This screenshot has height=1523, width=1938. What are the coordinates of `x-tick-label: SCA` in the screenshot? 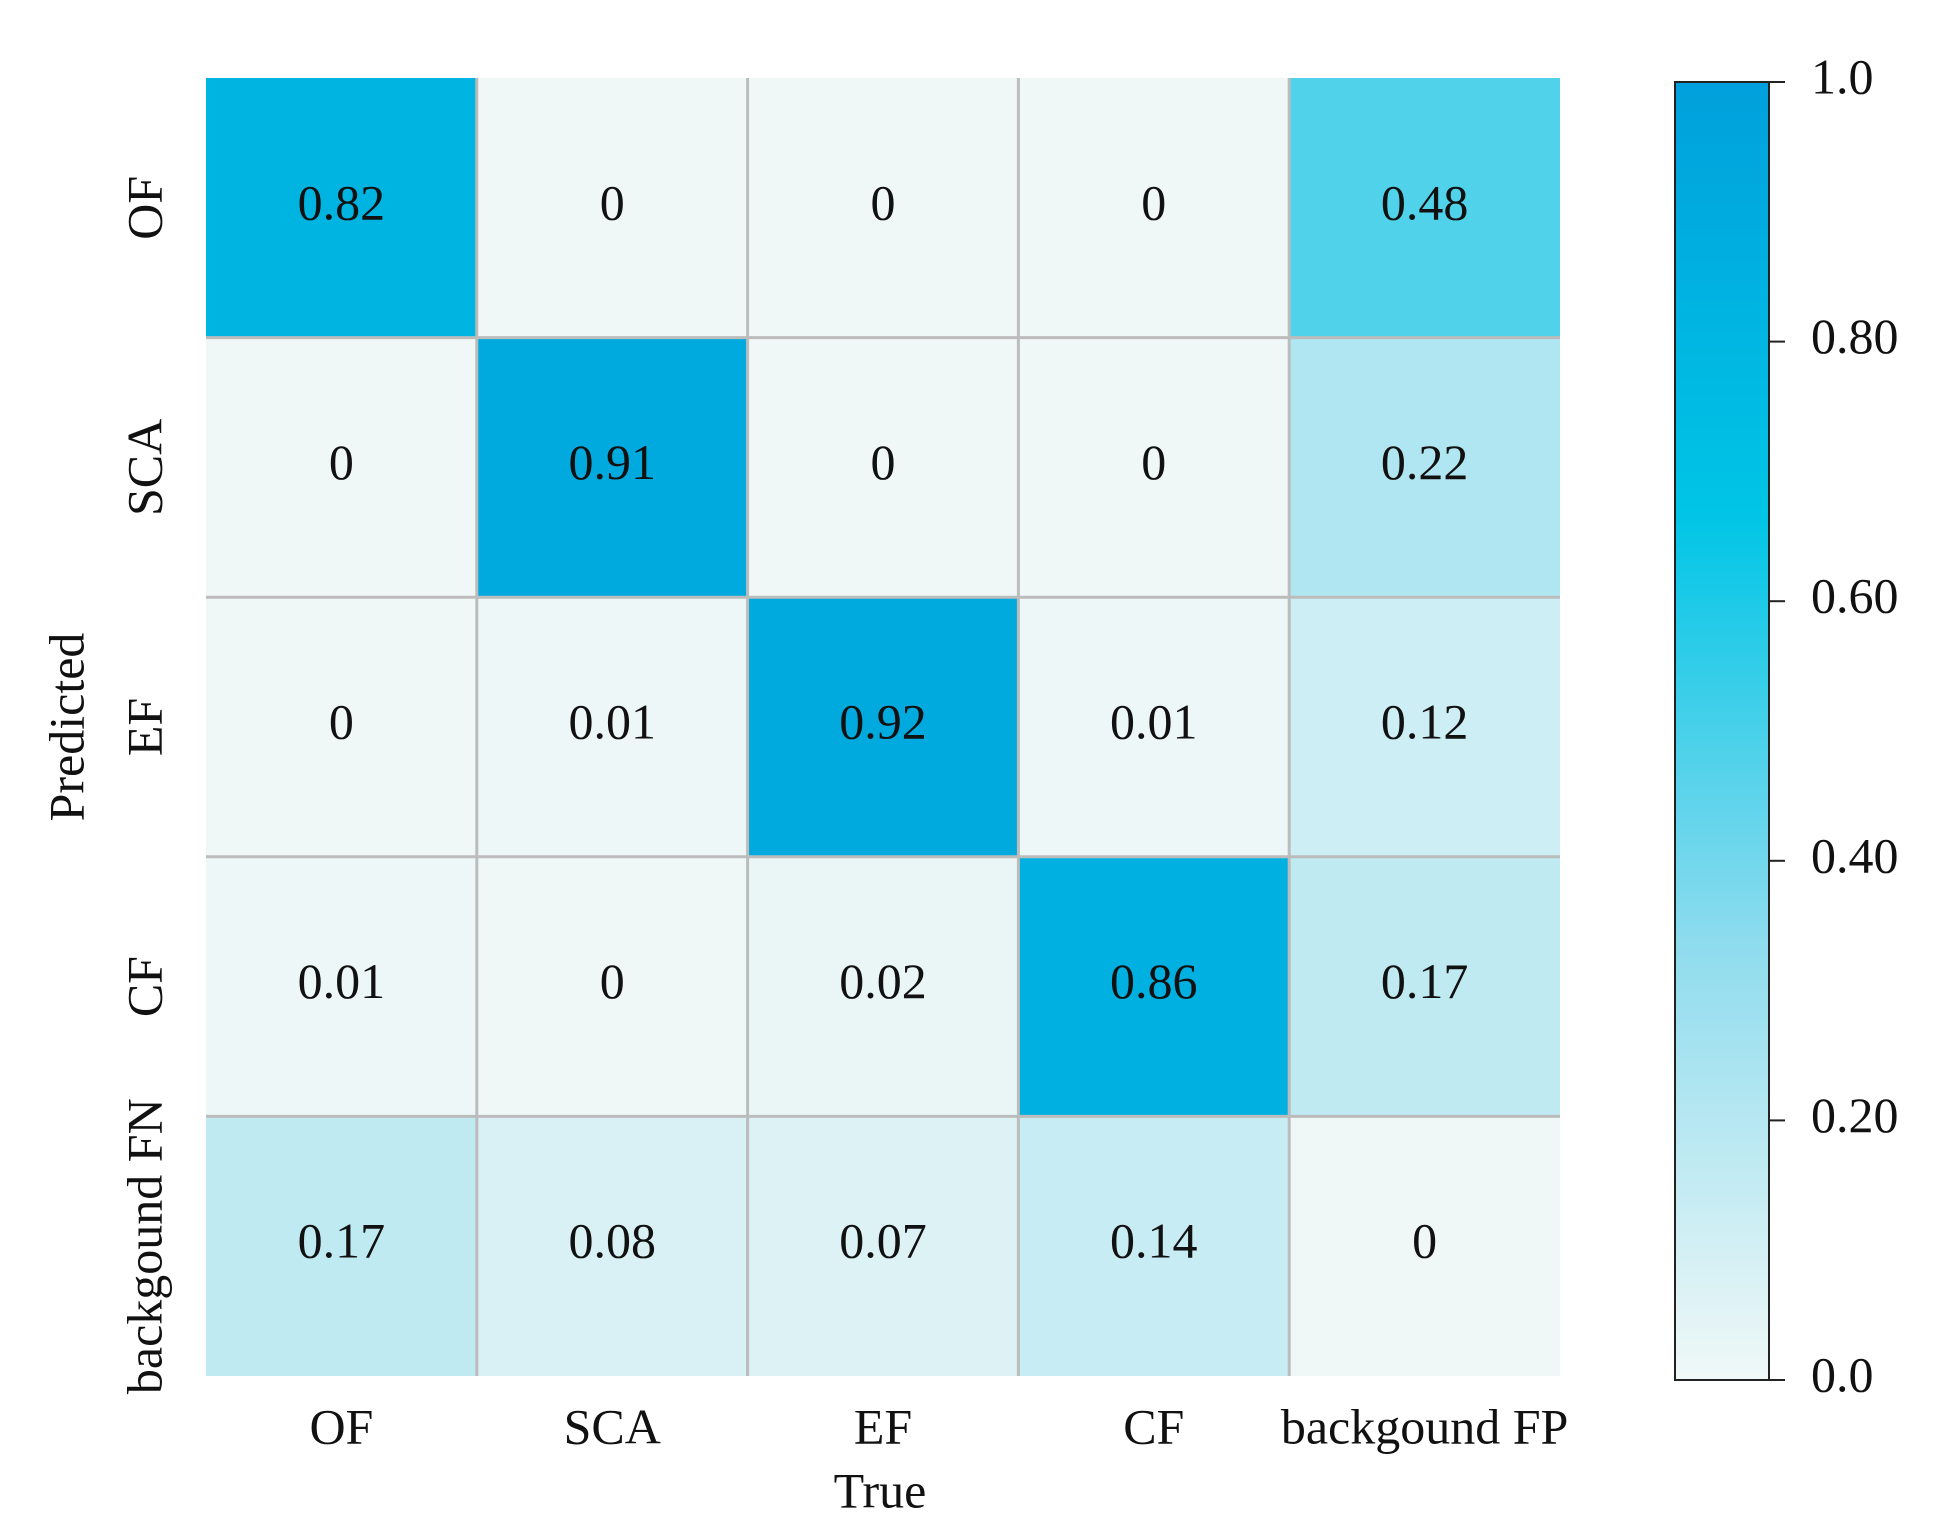 It's located at (612, 1426).